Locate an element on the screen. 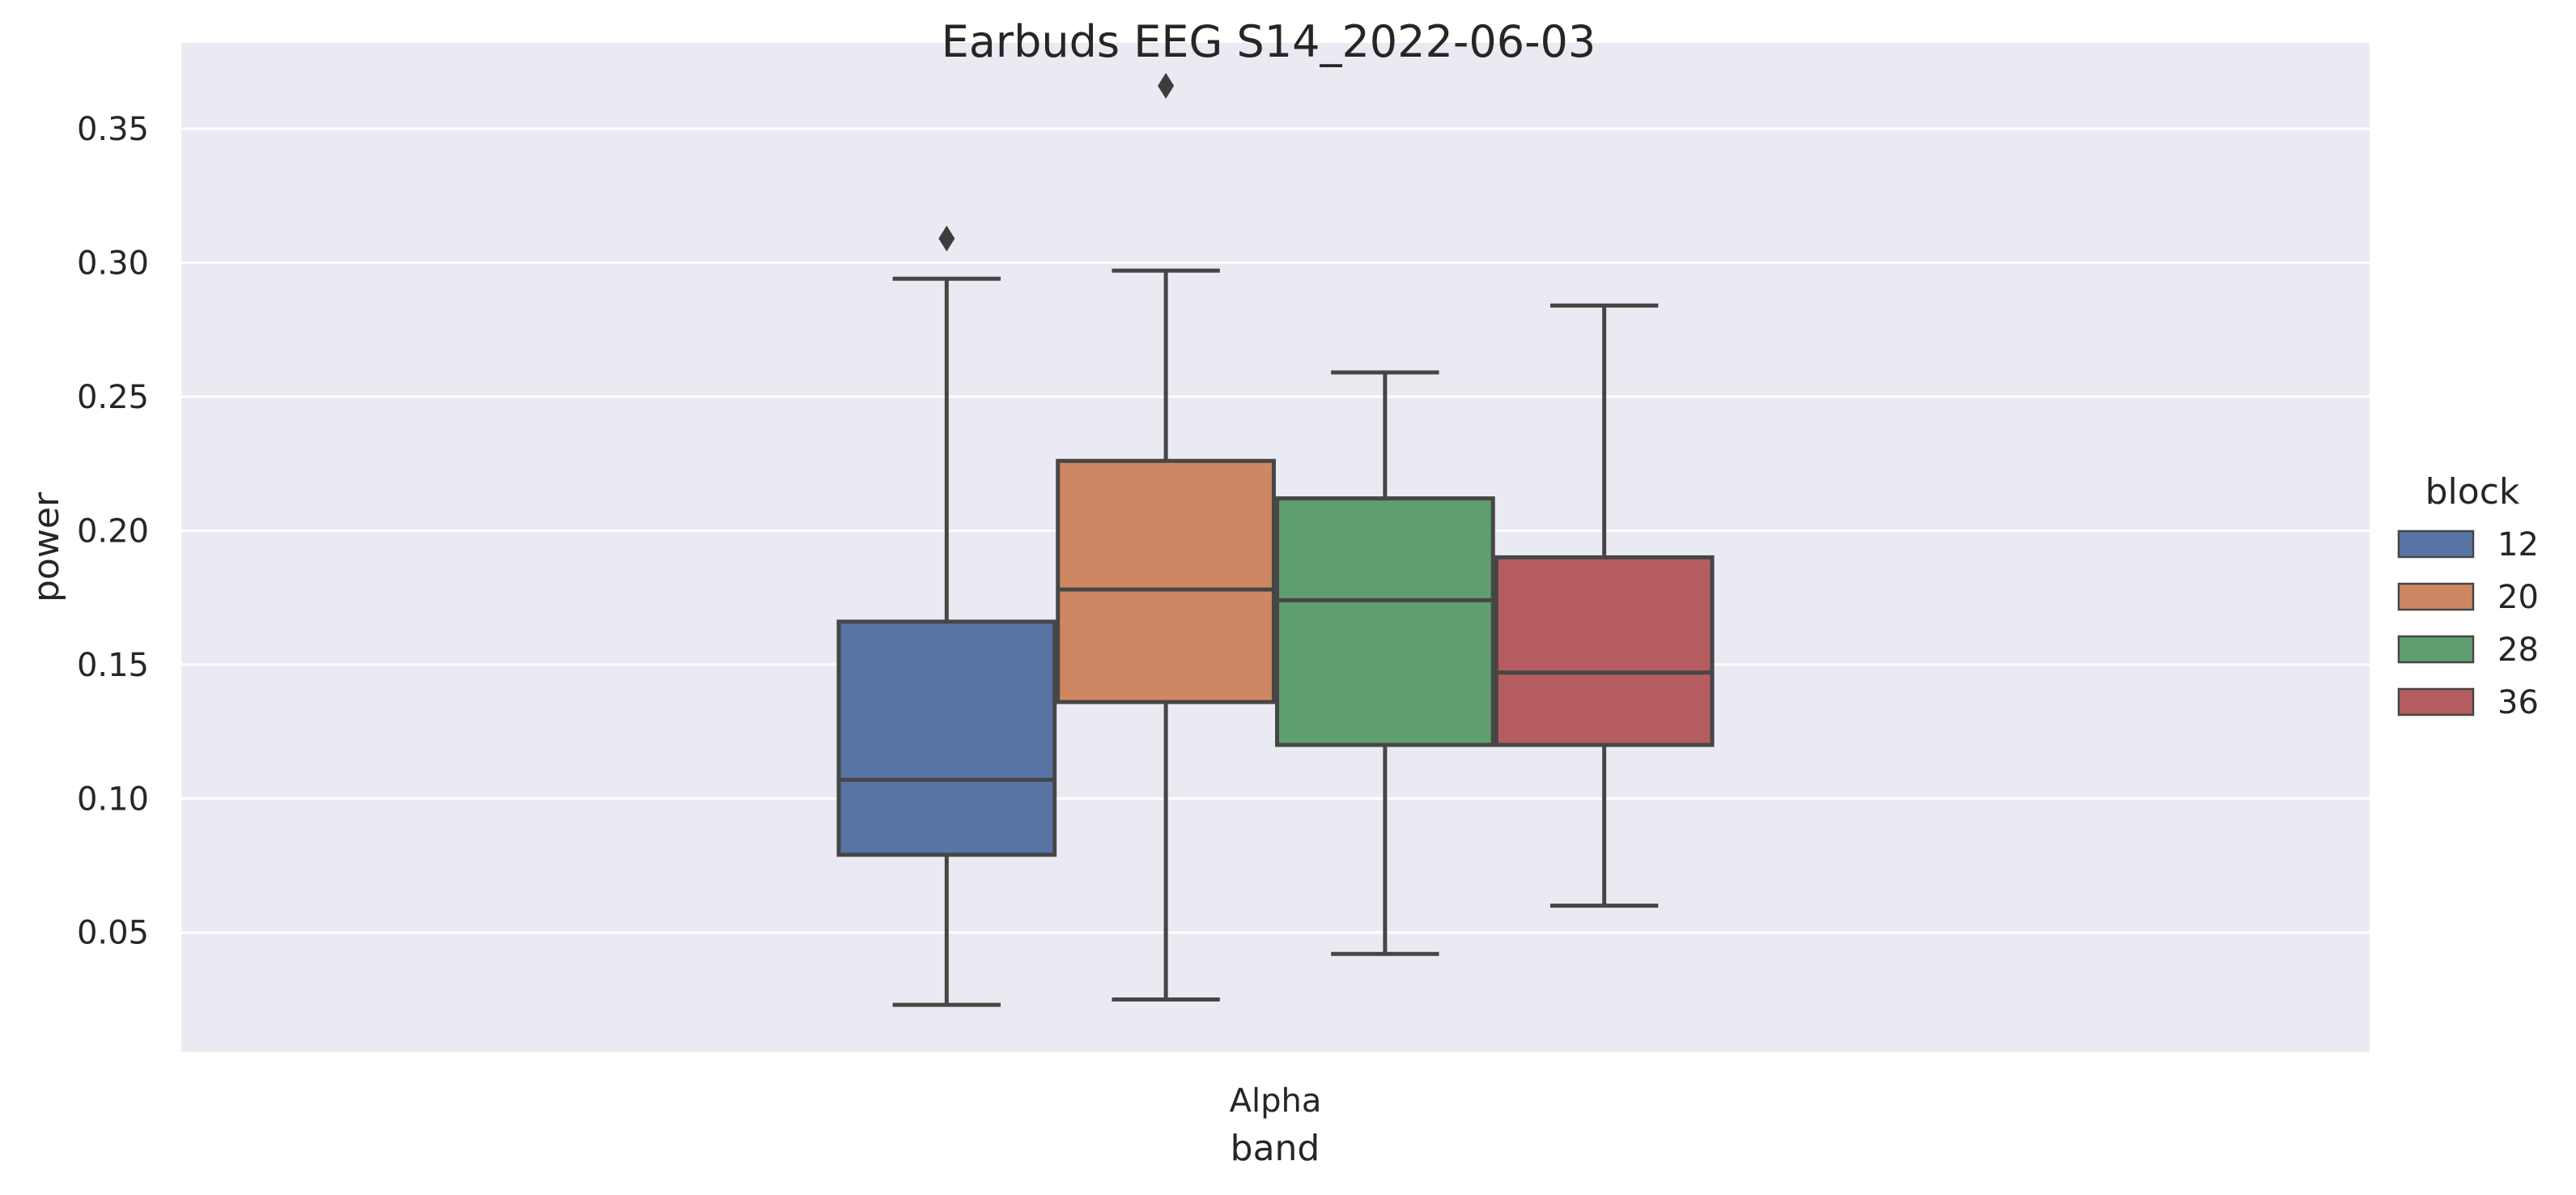 The image size is (2576, 1195). legend-item-12: 12 is located at coordinates (2468, 544).